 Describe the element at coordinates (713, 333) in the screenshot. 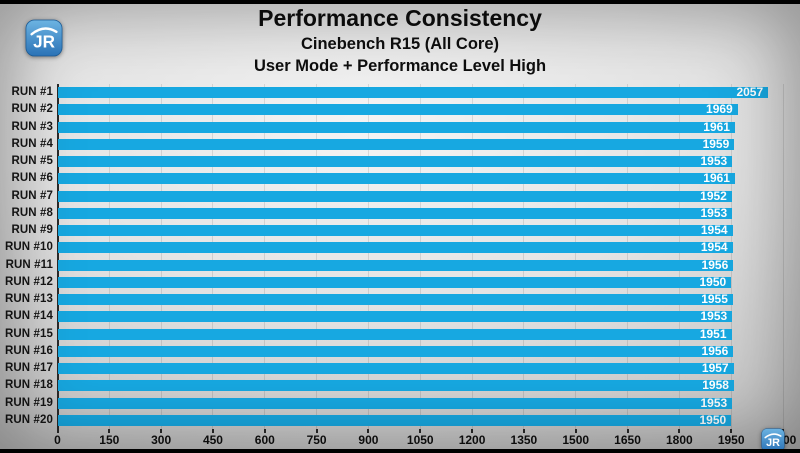

I see `score-value-label: 1951` at that location.